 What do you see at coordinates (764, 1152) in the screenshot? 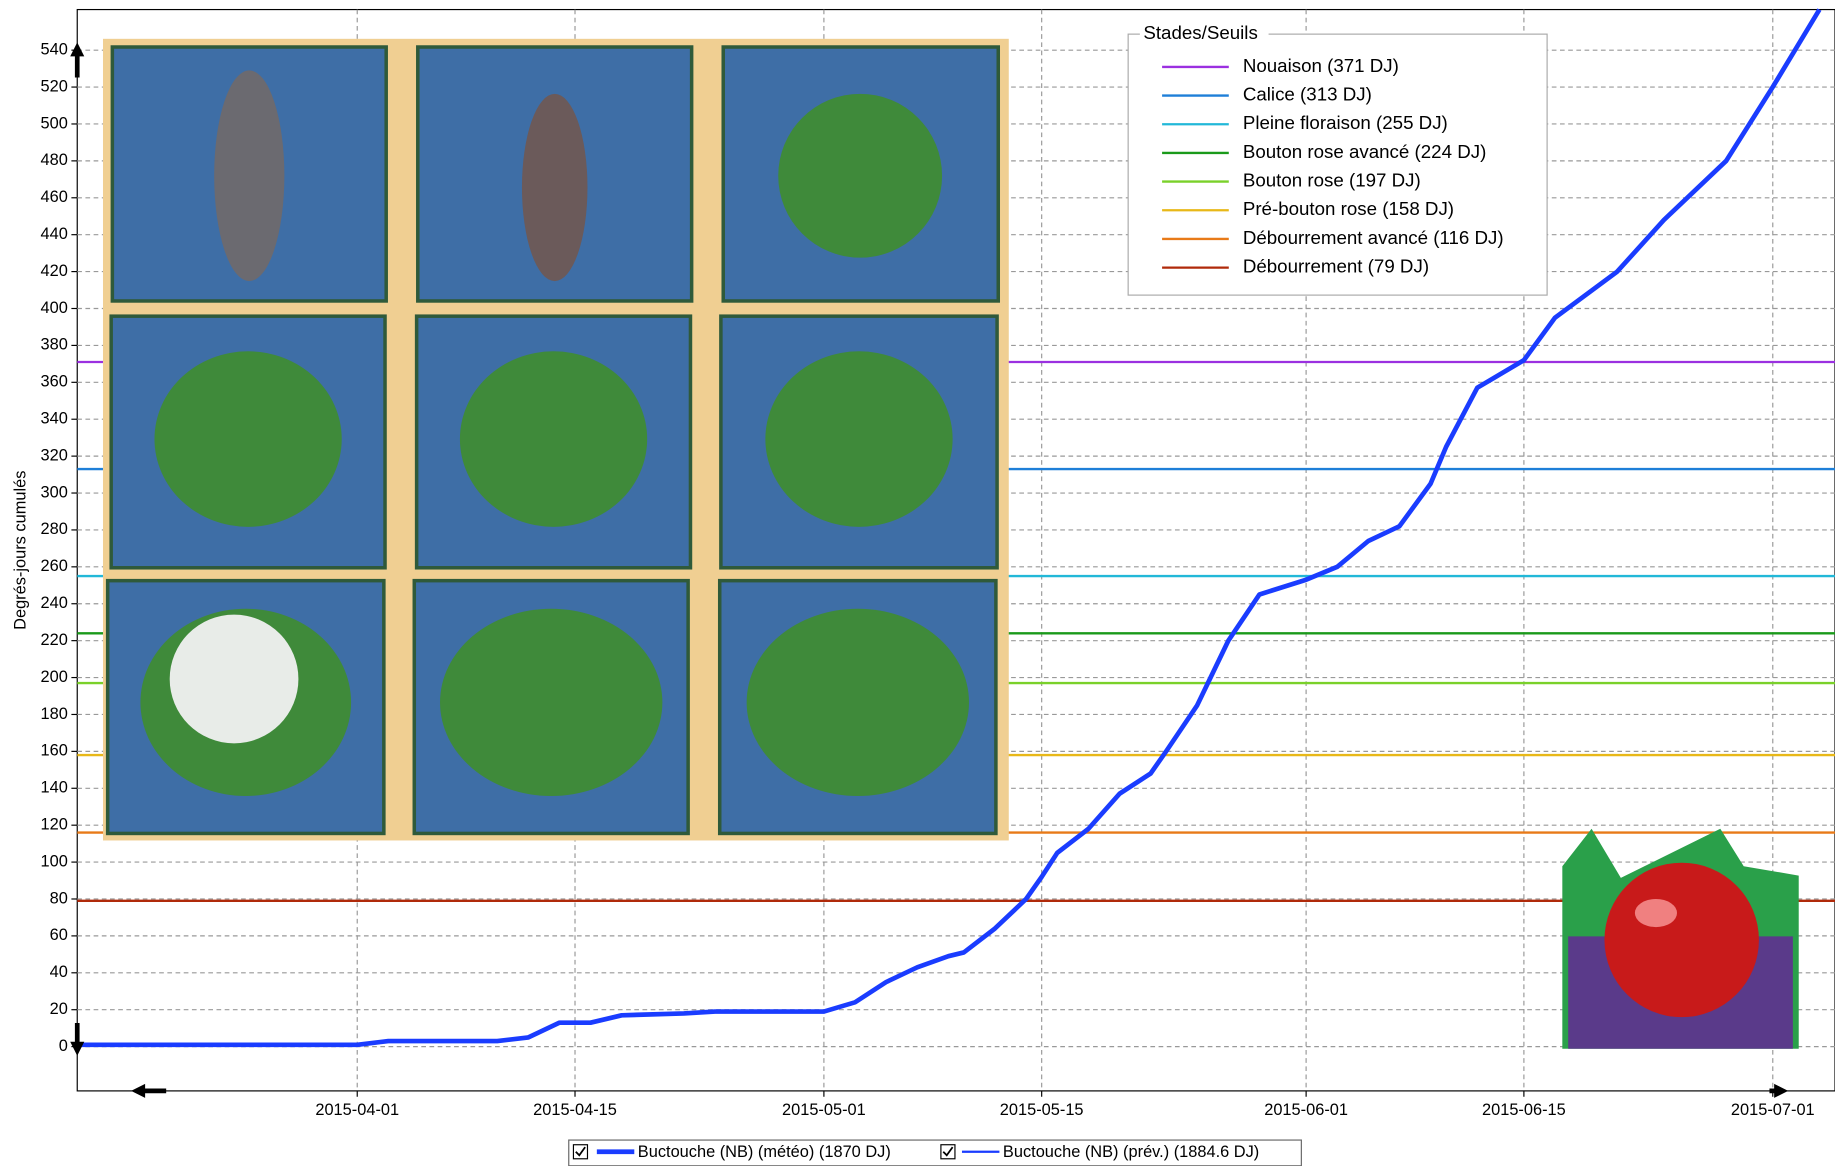
I see `legend-entry: Buctouche (NB) (météo) (1870 DJ)` at bounding box center [764, 1152].